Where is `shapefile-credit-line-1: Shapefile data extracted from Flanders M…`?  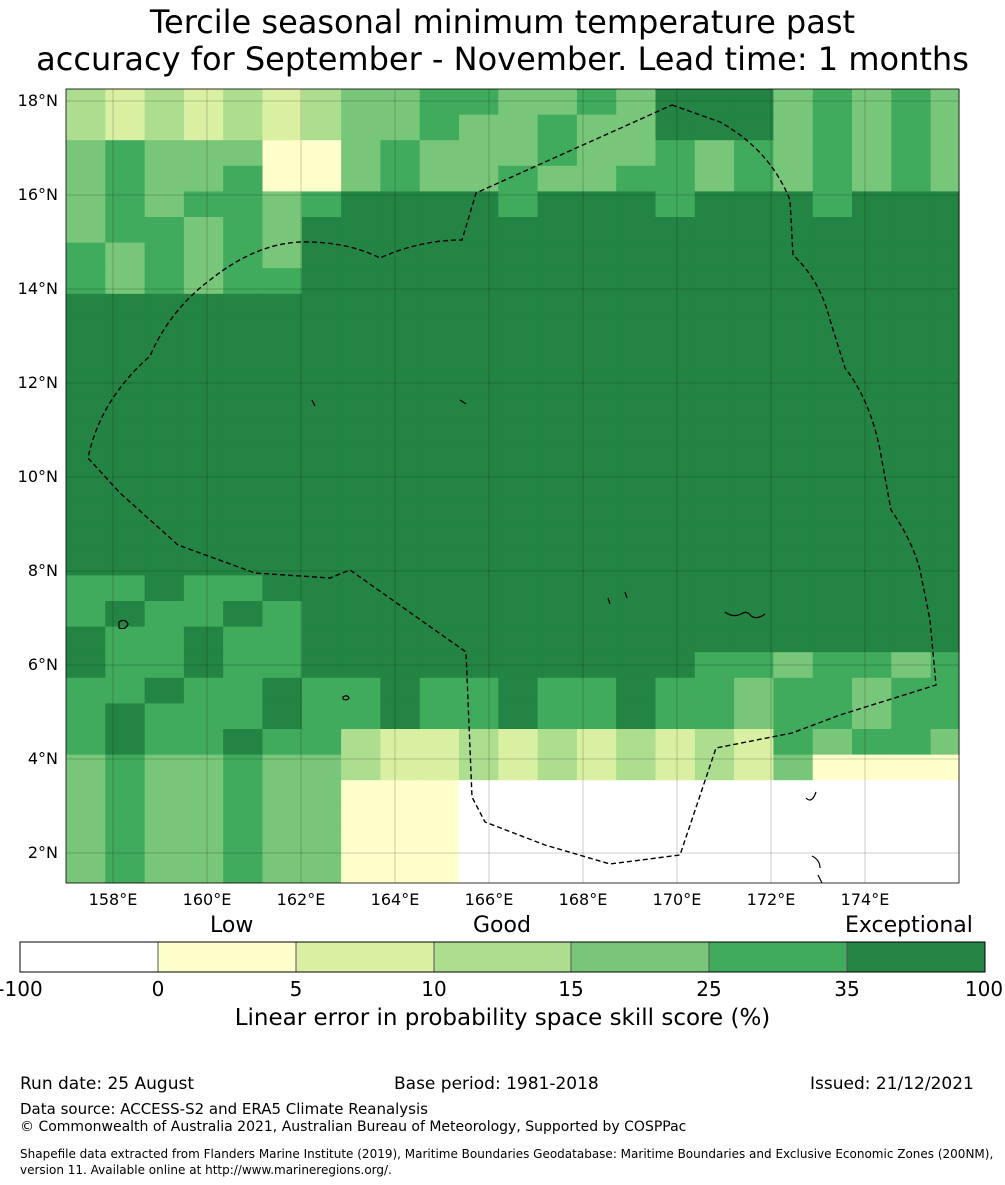
shapefile-credit-line-1: Shapefile data extracted from Flanders M… is located at coordinates (507, 1154).